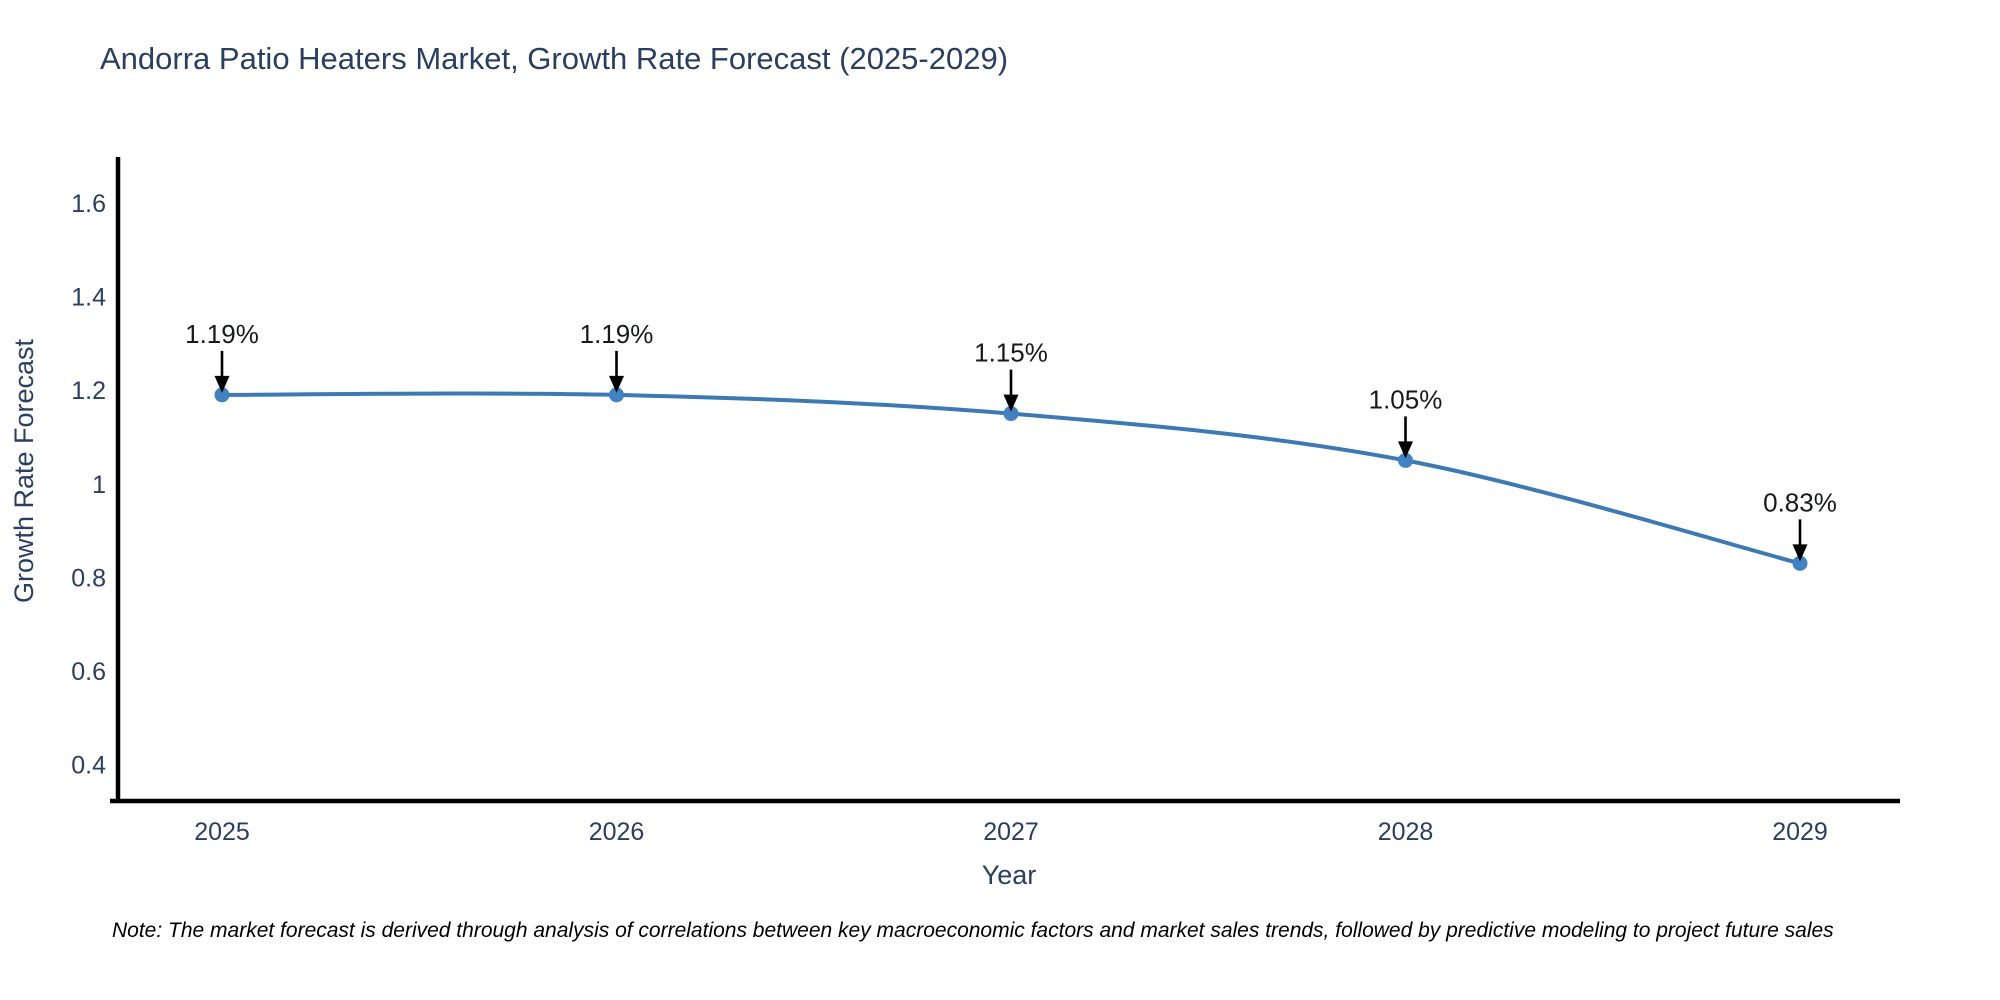 The image size is (2000, 1000). Describe the element at coordinates (88, 298) in the screenshot. I see `y-tick-label: 1.4` at that location.